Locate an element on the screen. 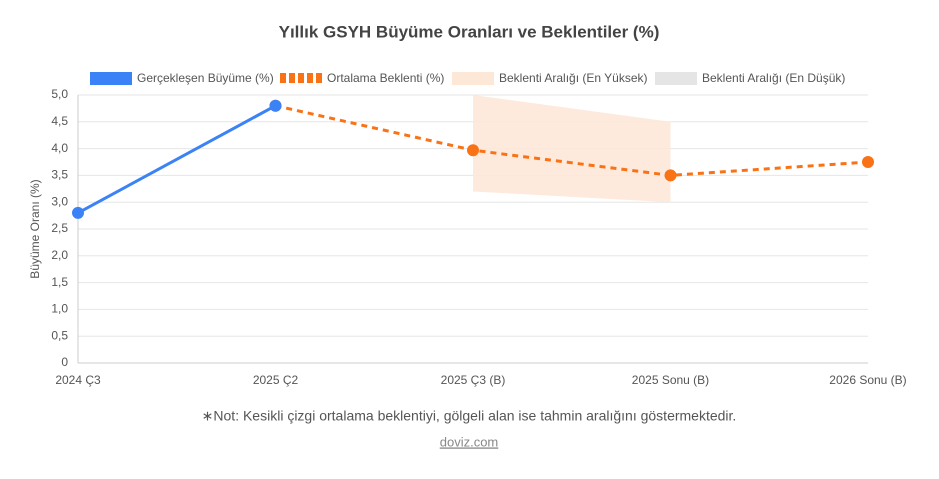 The width and height of the screenshot is (939, 479). y-tick-label: 1,0 is located at coordinates (59, 309).